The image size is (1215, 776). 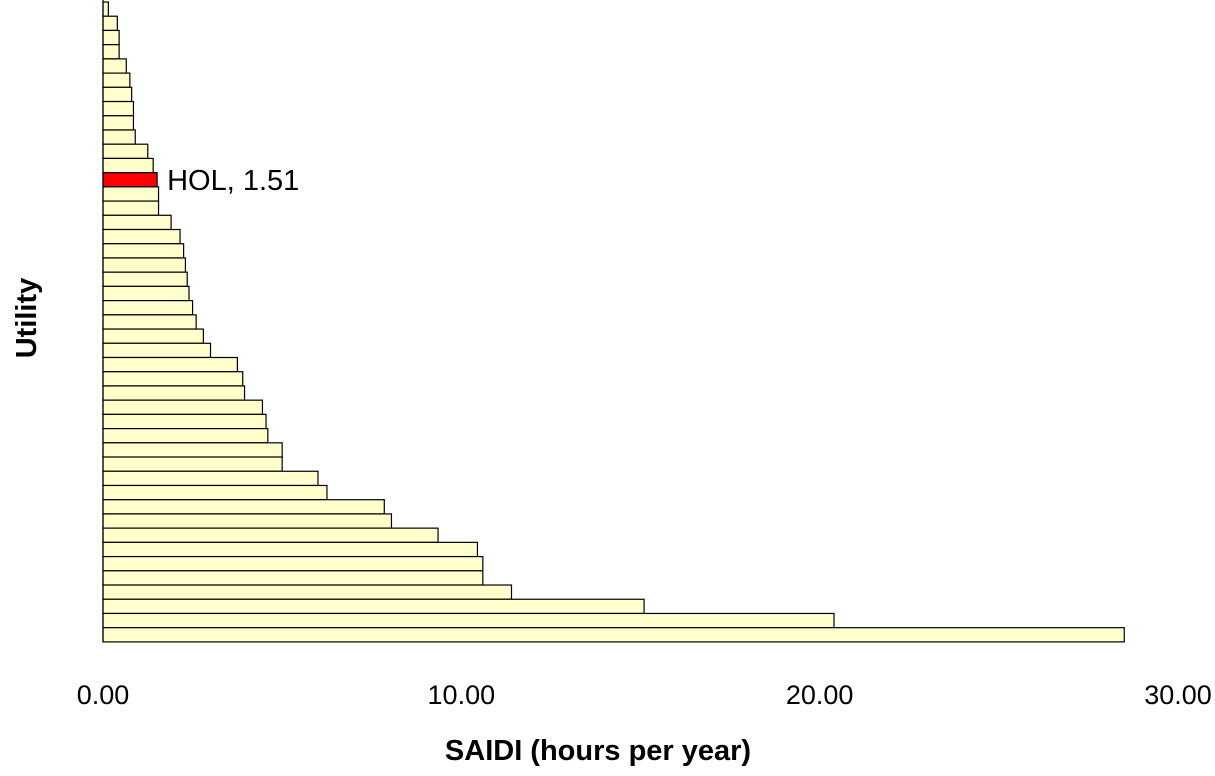 What do you see at coordinates (462, 695) in the screenshot?
I see `x-tick-label: 10.00` at bounding box center [462, 695].